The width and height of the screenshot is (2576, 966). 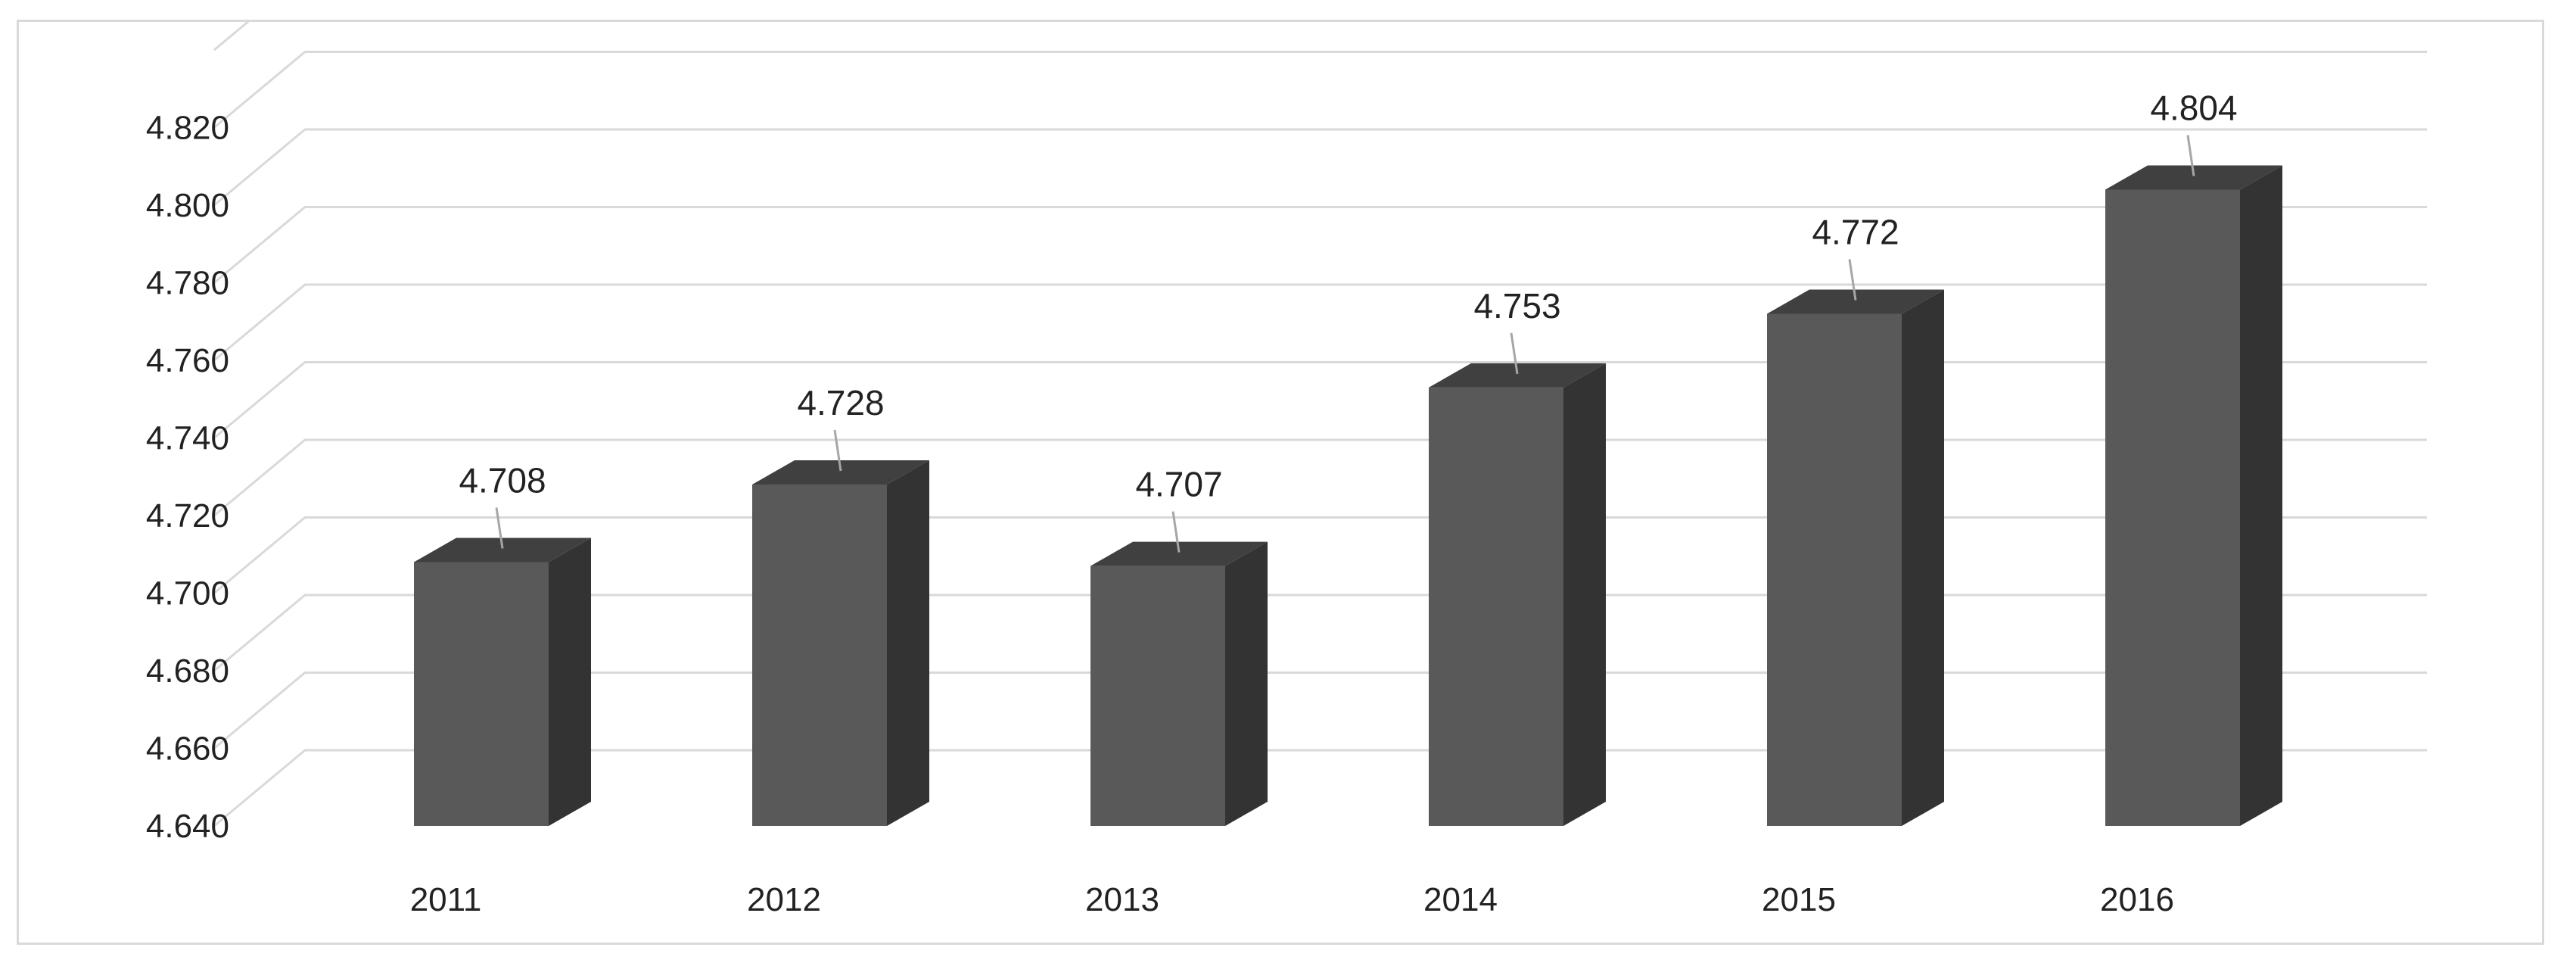 What do you see at coordinates (1516, 306) in the screenshot?
I see `data-label: 4.753` at bounding box center [1516, 306].